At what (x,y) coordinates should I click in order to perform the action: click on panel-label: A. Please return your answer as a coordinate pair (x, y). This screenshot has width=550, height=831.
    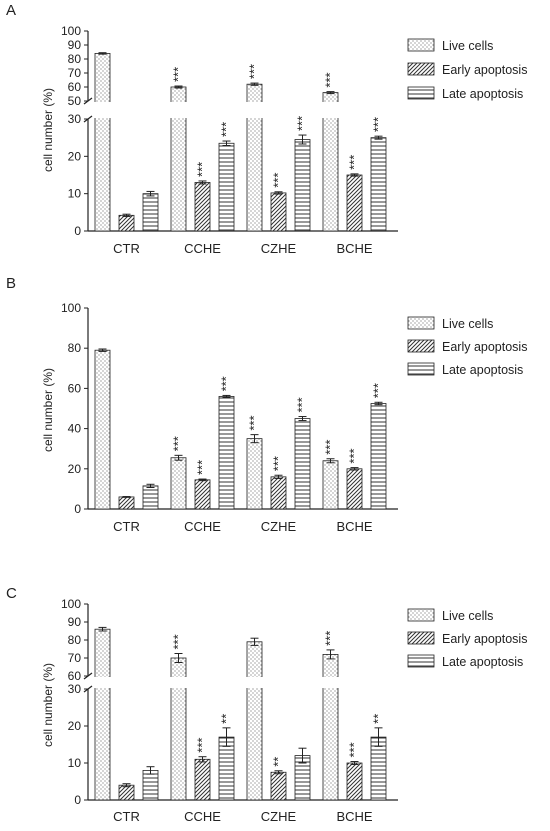
    Looking at the image, I should click on (11, 10).